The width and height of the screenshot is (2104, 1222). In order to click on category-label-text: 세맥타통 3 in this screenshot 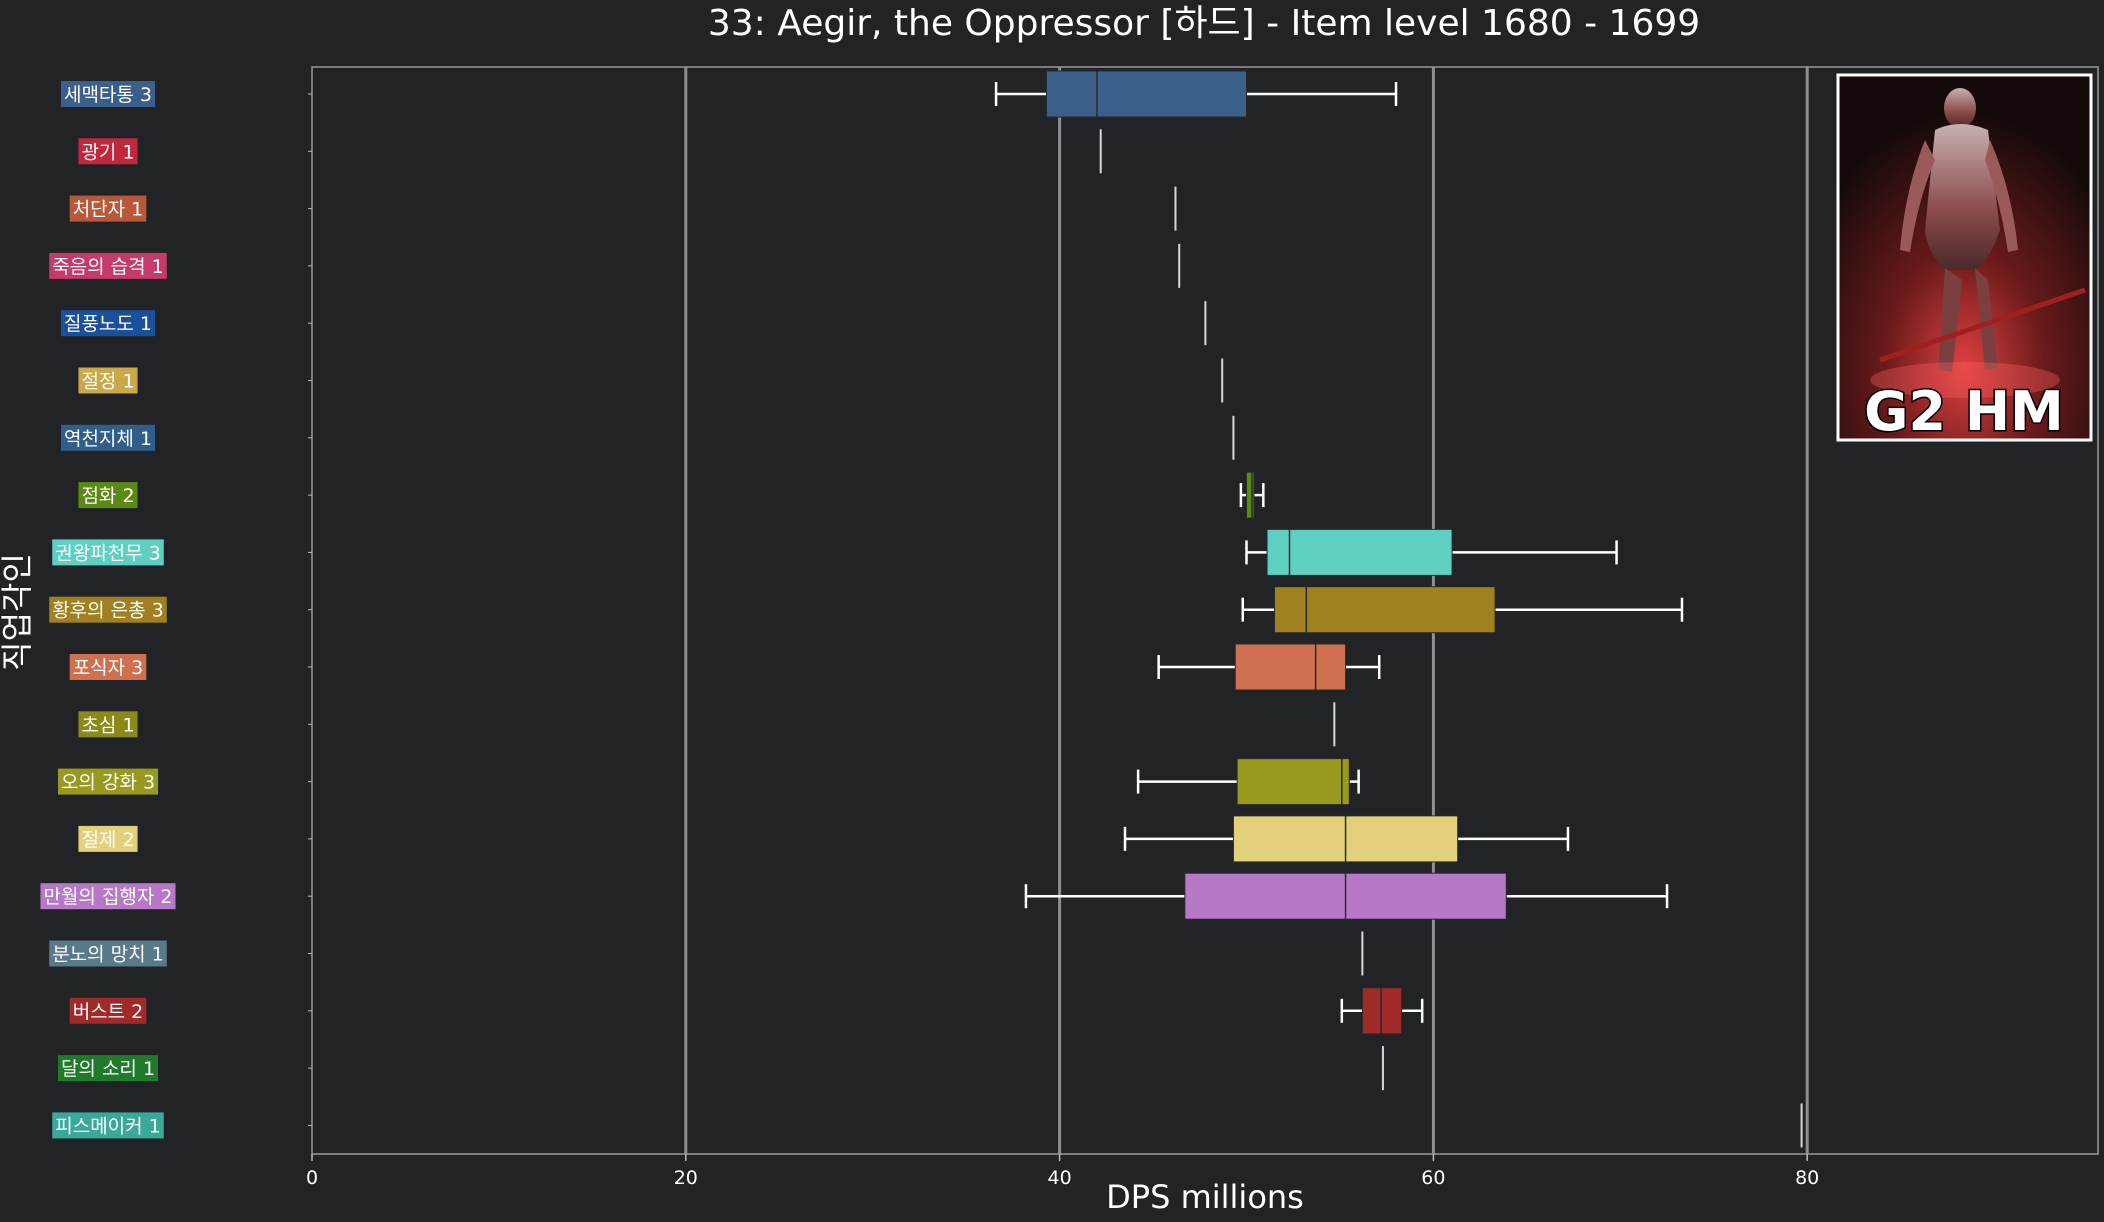, I will do `click(108, 95)`.